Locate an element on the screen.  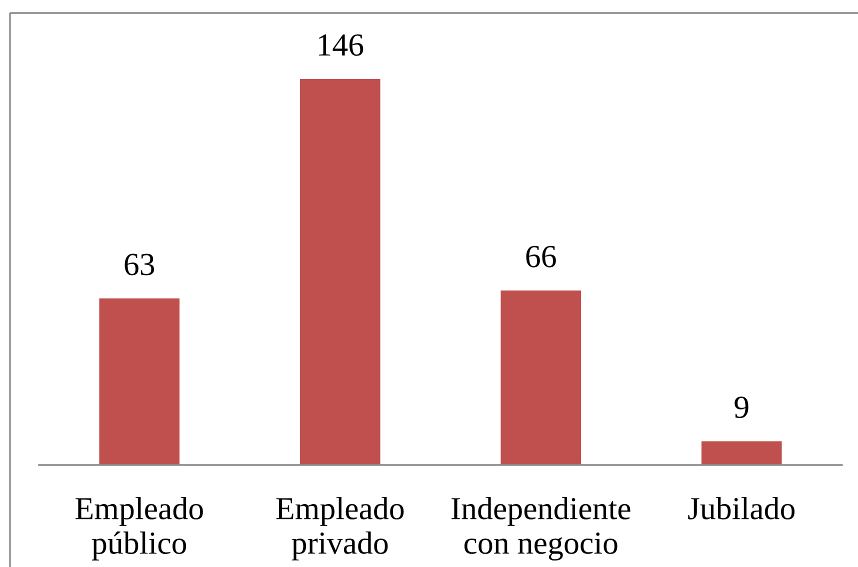
x-tick-label: Independiente con negocio is located at coordinates (541, 528).